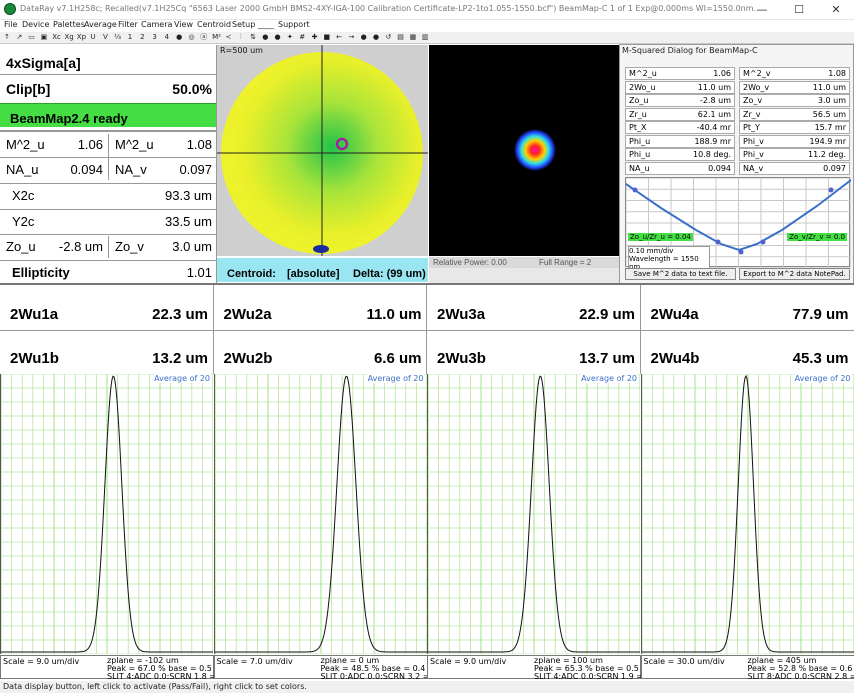 The image size is (854, 693). What do you see at coordinates (294, 24) in the screenshot?
I see `menu-support: Support` at bounding box center [294, 24].